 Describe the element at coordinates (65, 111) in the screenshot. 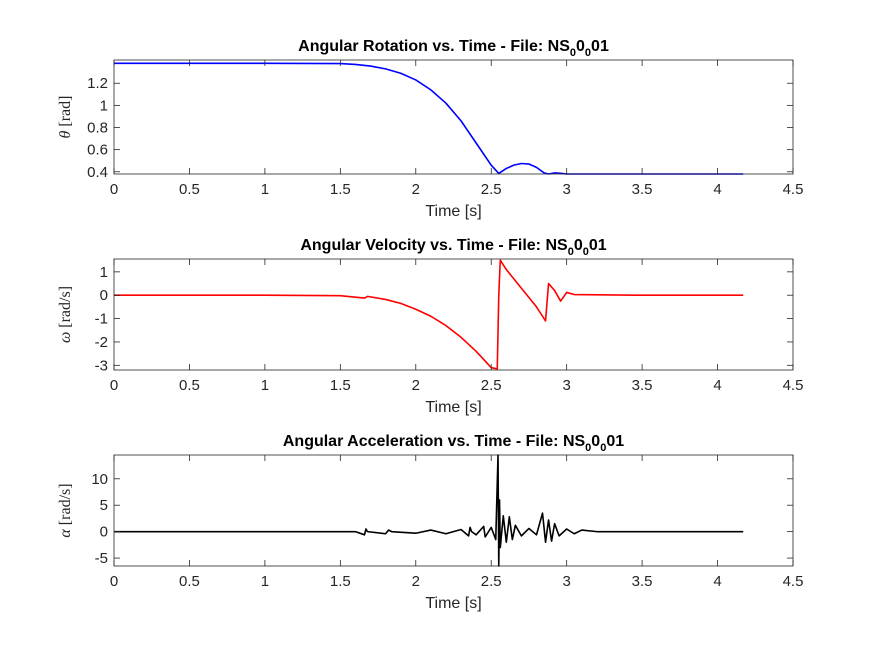

I see `rotation-y-axis-unit: [rad]` at that location.